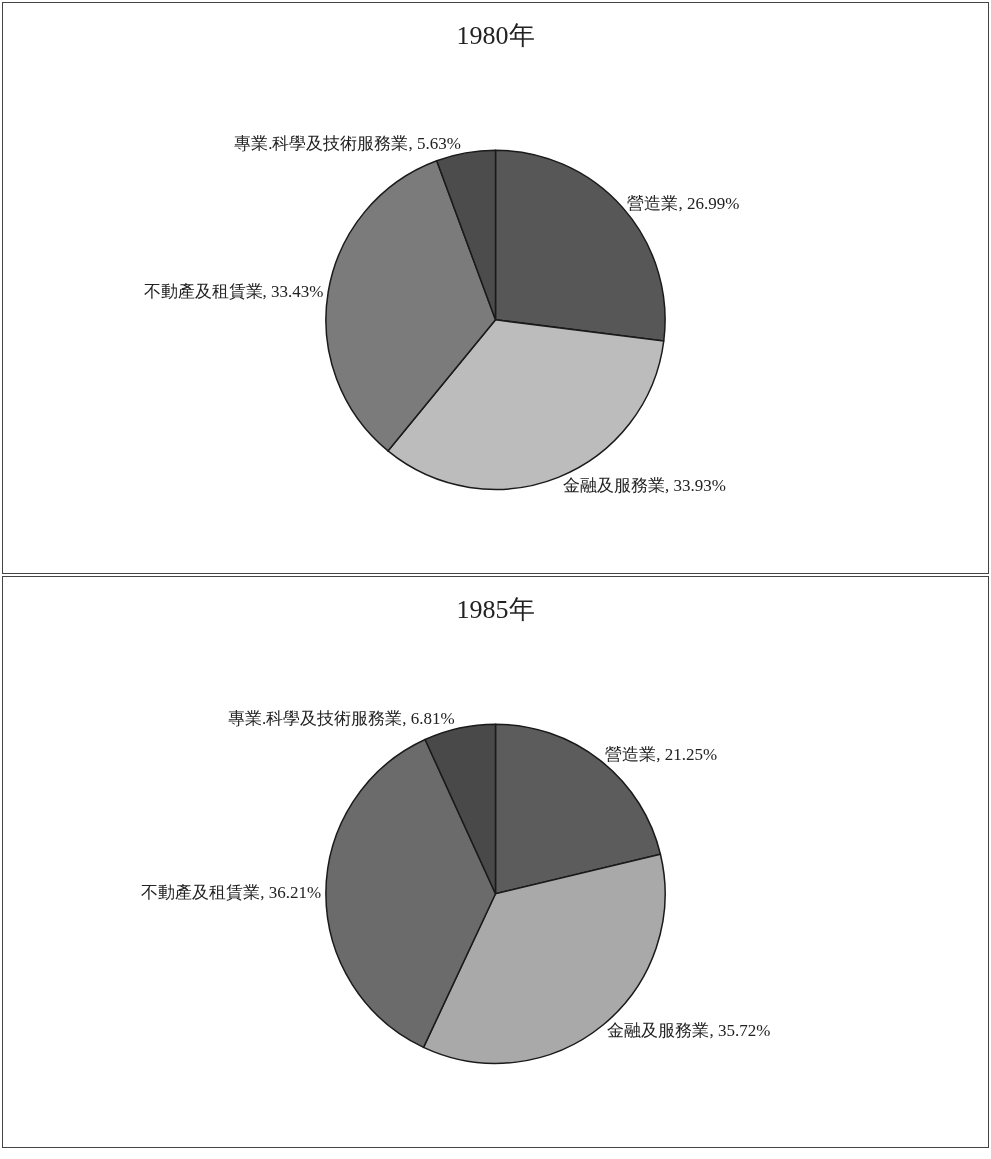 This screenshot has height=1159, width=991. Describe the element at coordinates (341, 719) in the screenshot. I see `slice-label: 專業.科學及技術服務業, 6.81%` at that location.